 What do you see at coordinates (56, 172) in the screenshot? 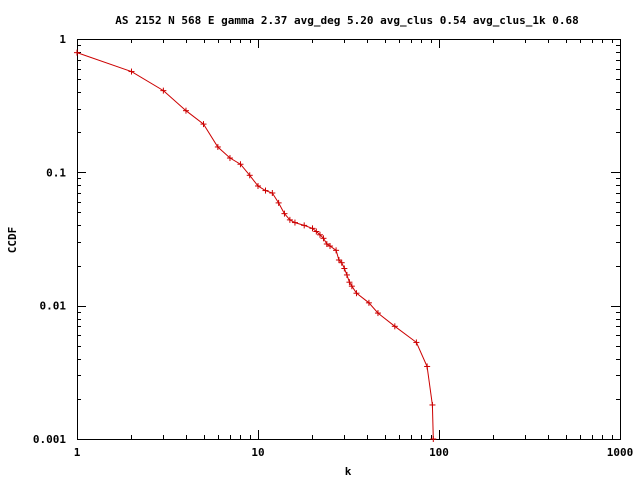
I see `y-tick-label: 0.1` at bounding box center [56, 172].